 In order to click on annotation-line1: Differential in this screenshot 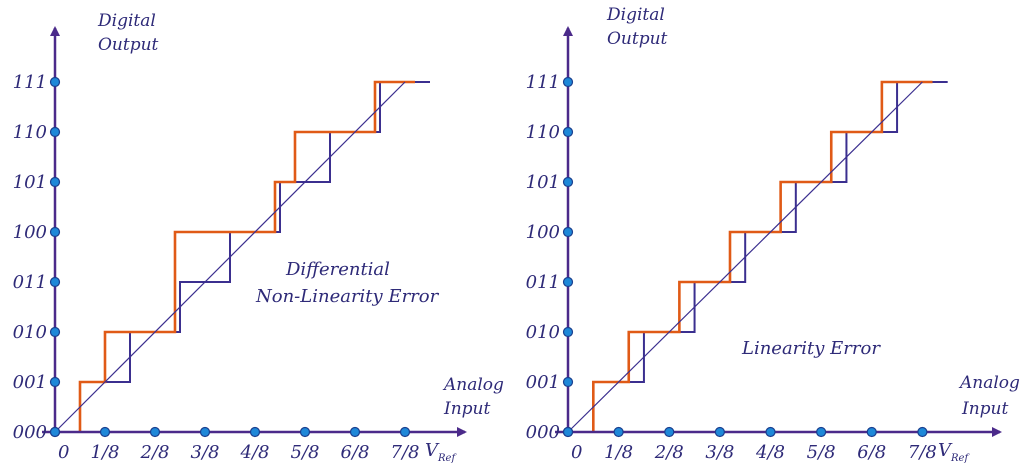, I will do `click(337, 269)`.